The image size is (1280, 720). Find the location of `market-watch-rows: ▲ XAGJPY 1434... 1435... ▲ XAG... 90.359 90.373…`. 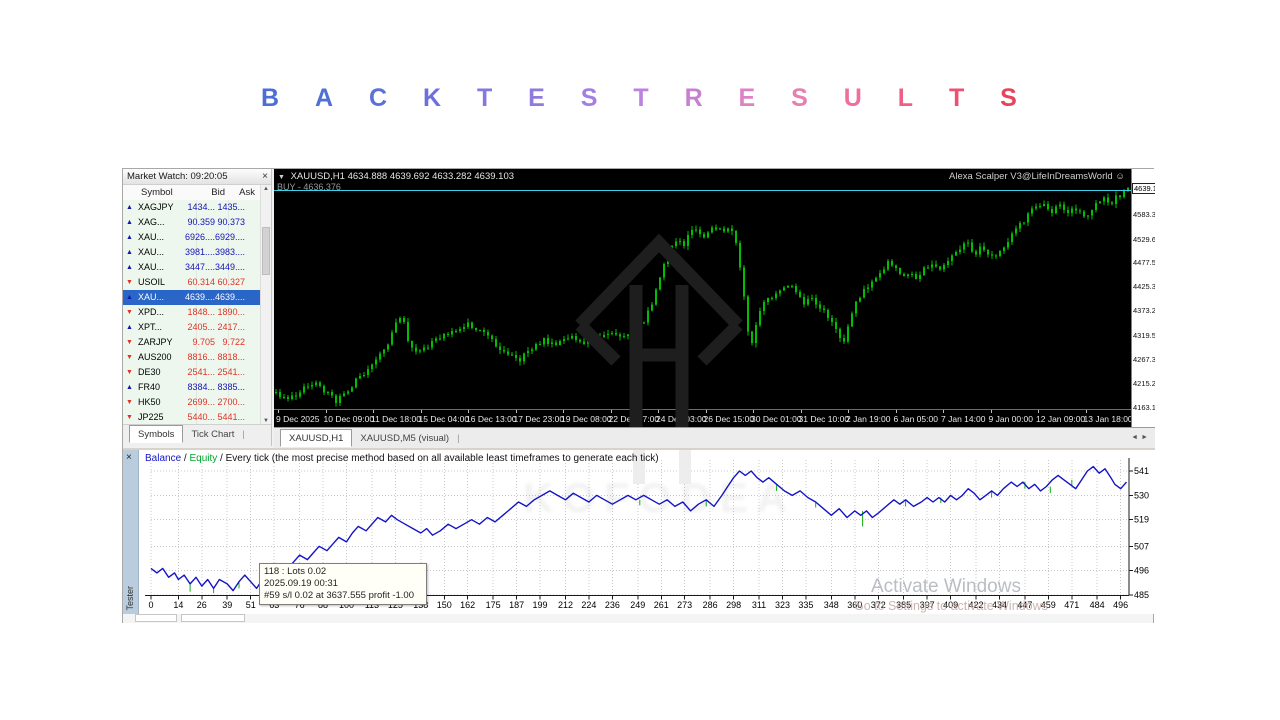

market-watch-rows: ▲ XAGJPY 1434... 1435... ▲ XAG... 90.359 90.373… is located at coordinates (192, 312).